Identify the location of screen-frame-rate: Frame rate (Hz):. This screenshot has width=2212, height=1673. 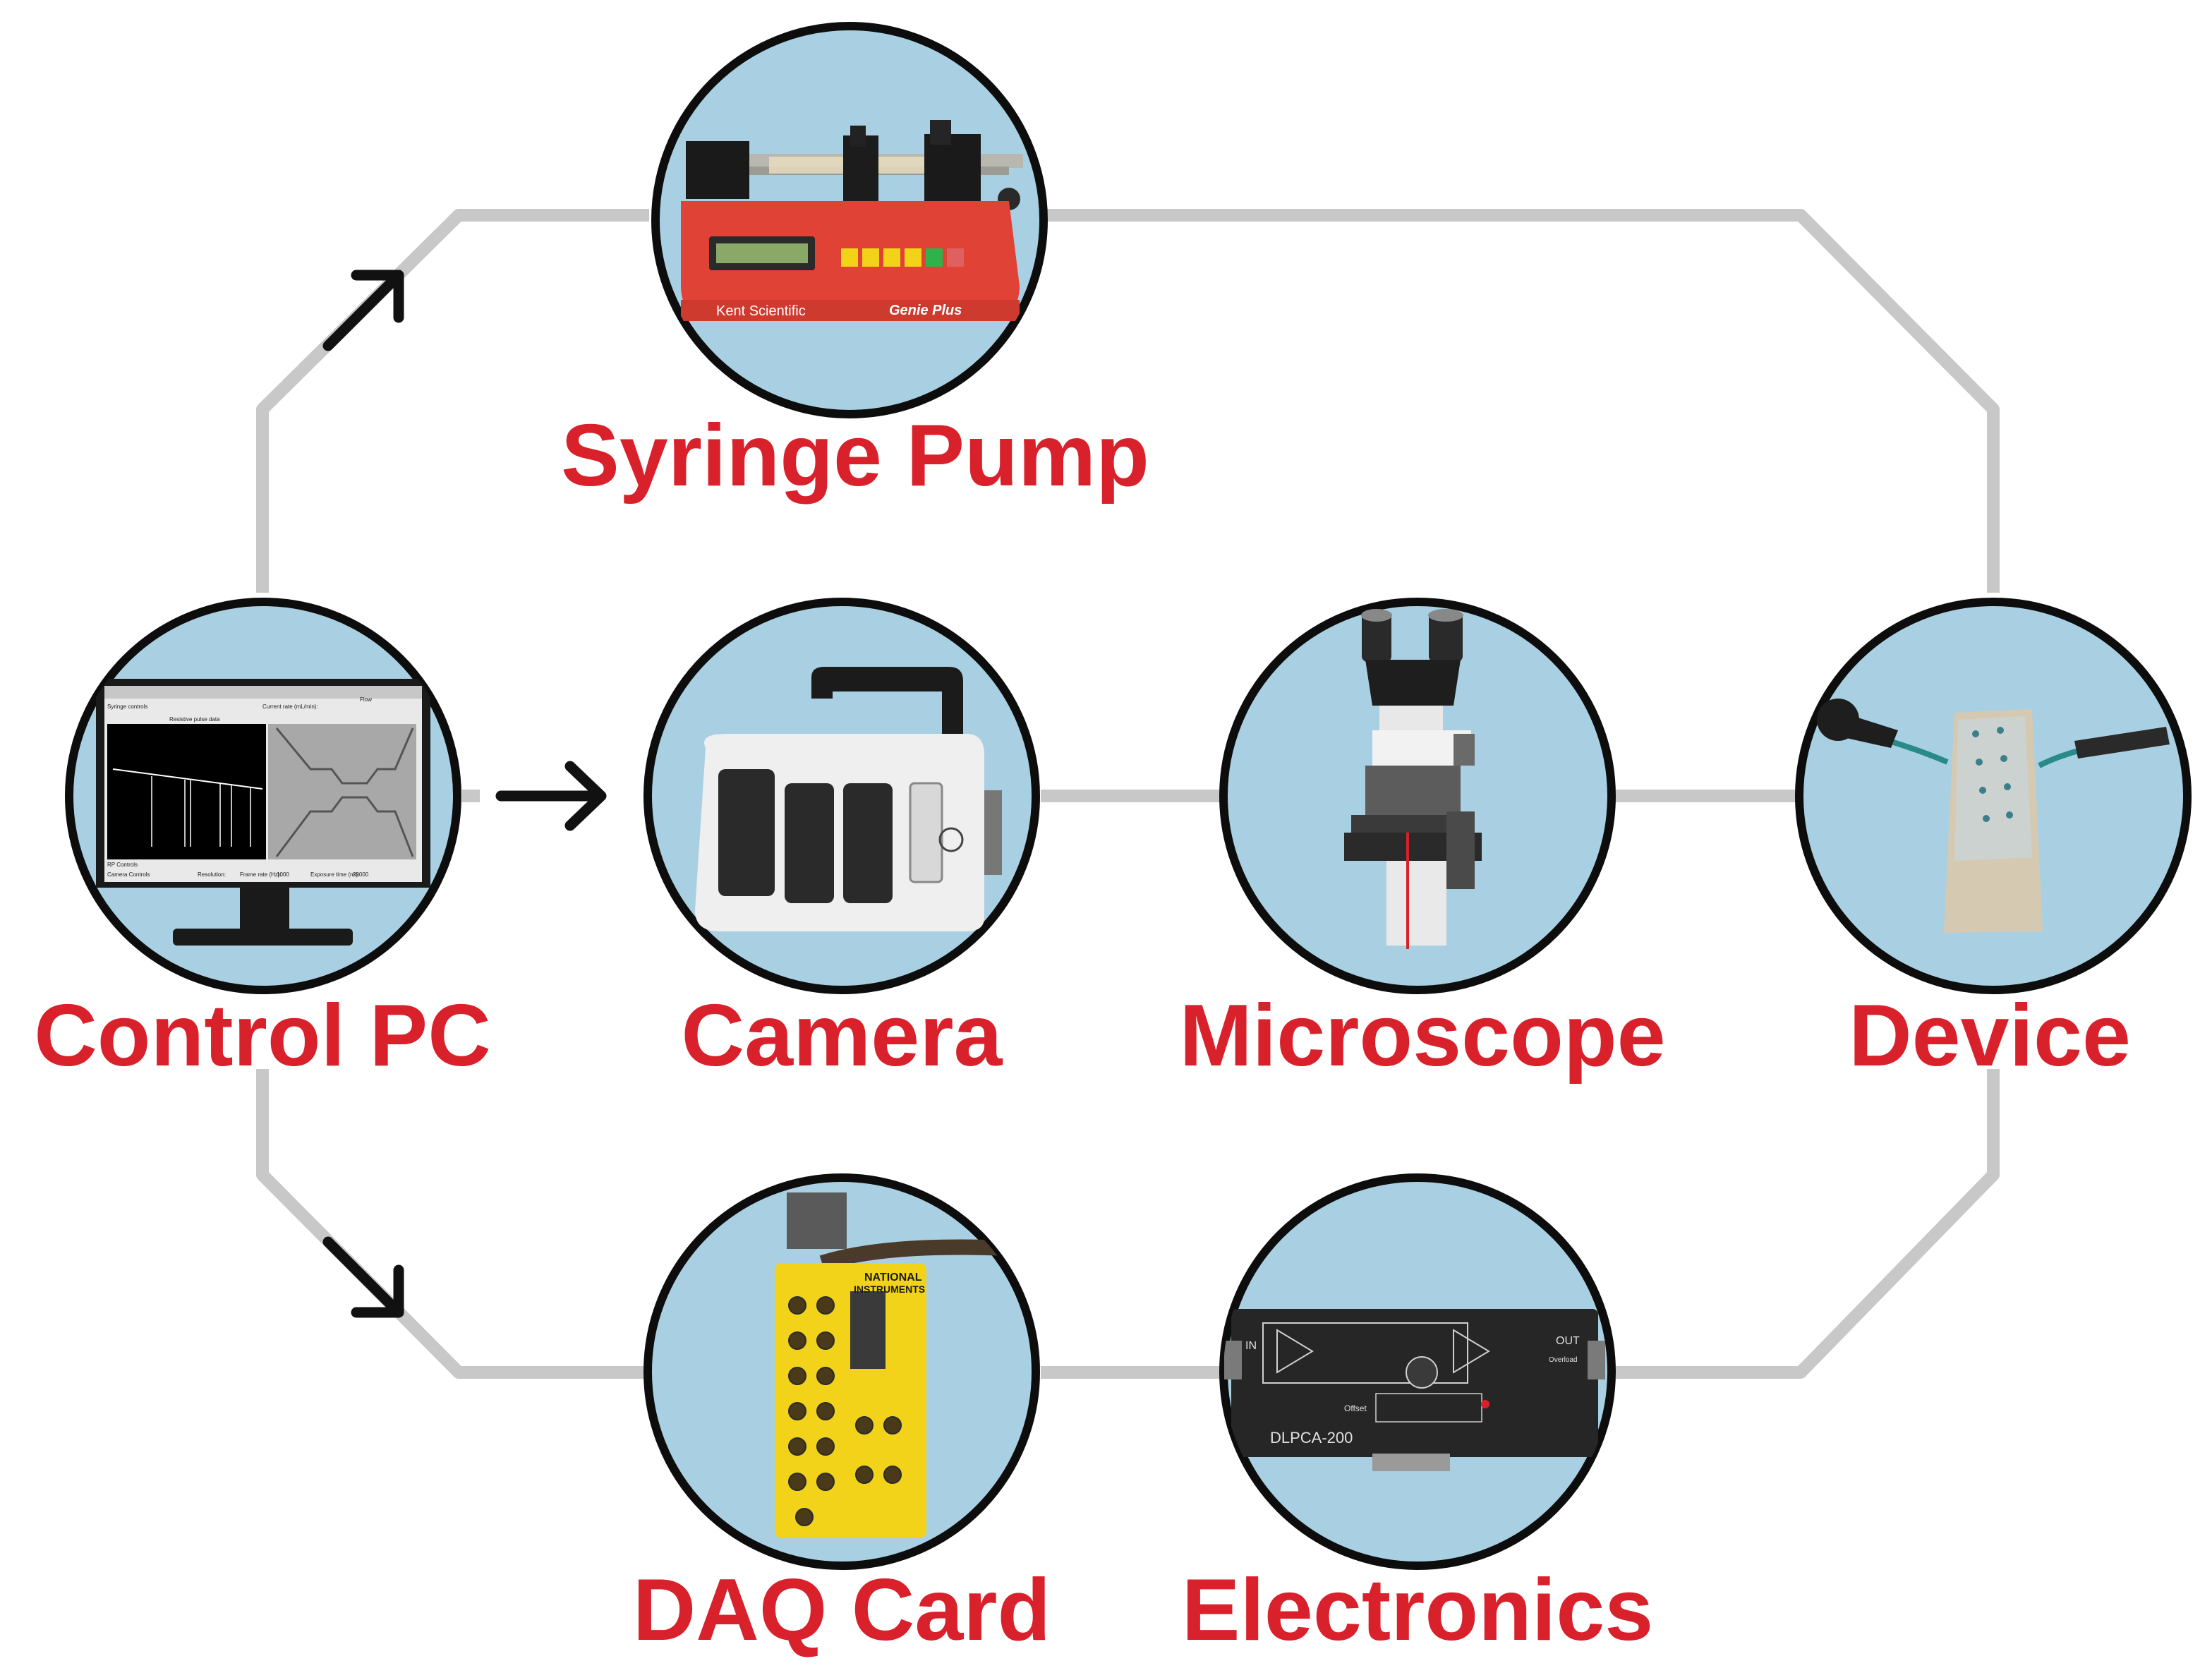
(261, 875).